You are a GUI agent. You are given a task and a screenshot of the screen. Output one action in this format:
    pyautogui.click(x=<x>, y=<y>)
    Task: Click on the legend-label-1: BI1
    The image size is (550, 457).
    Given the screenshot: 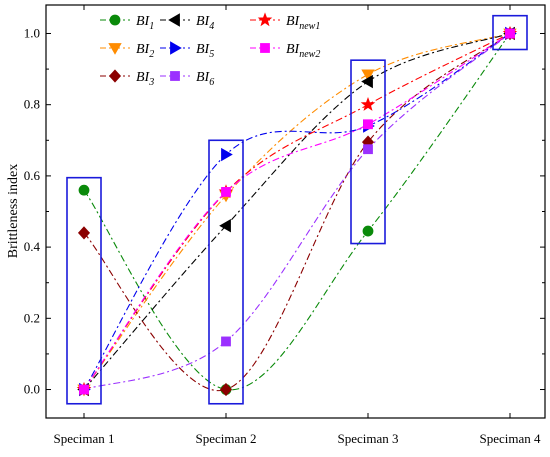 What is the action you would take?
    pyautogui.click(x=145, y=23)
    